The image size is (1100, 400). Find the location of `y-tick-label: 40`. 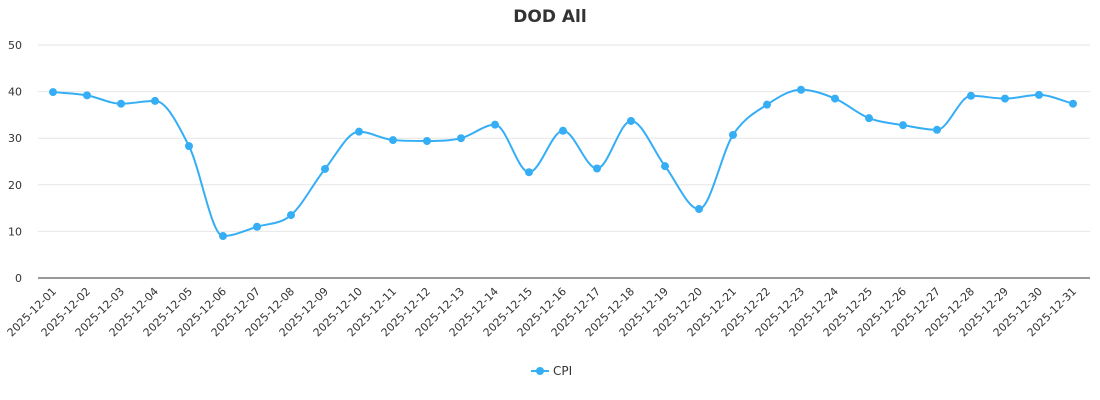

y-tick-label: 40 is located at coordinates (15, 92).